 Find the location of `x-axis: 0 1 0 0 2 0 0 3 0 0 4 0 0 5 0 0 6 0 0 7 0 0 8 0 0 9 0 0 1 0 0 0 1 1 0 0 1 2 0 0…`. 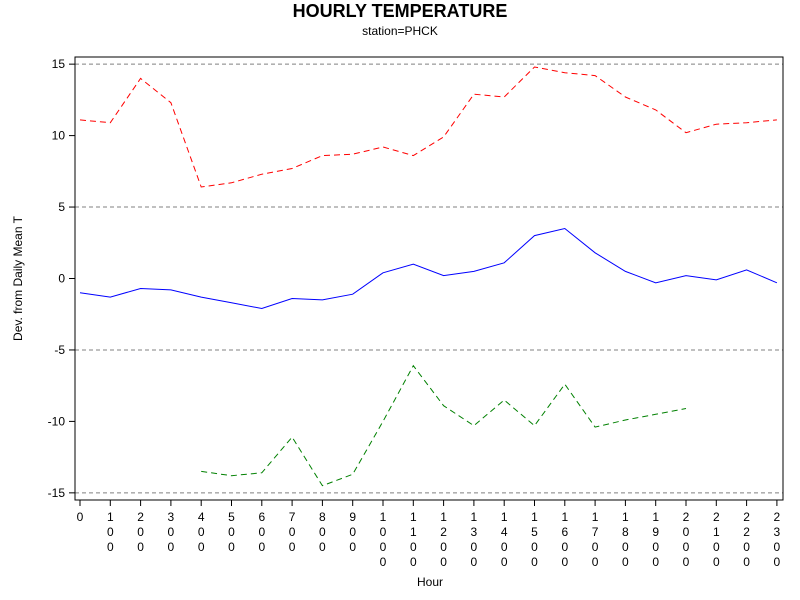

x-axis: 0 1 0 0 2 0 0 3 0 0 4 0 0 5 0 0 6 0 0 7 0 0 8 0 0 9 0 0 1 0 0 0 1 1 0 0 1 2 0 0… is located at coordinates (429, 534).